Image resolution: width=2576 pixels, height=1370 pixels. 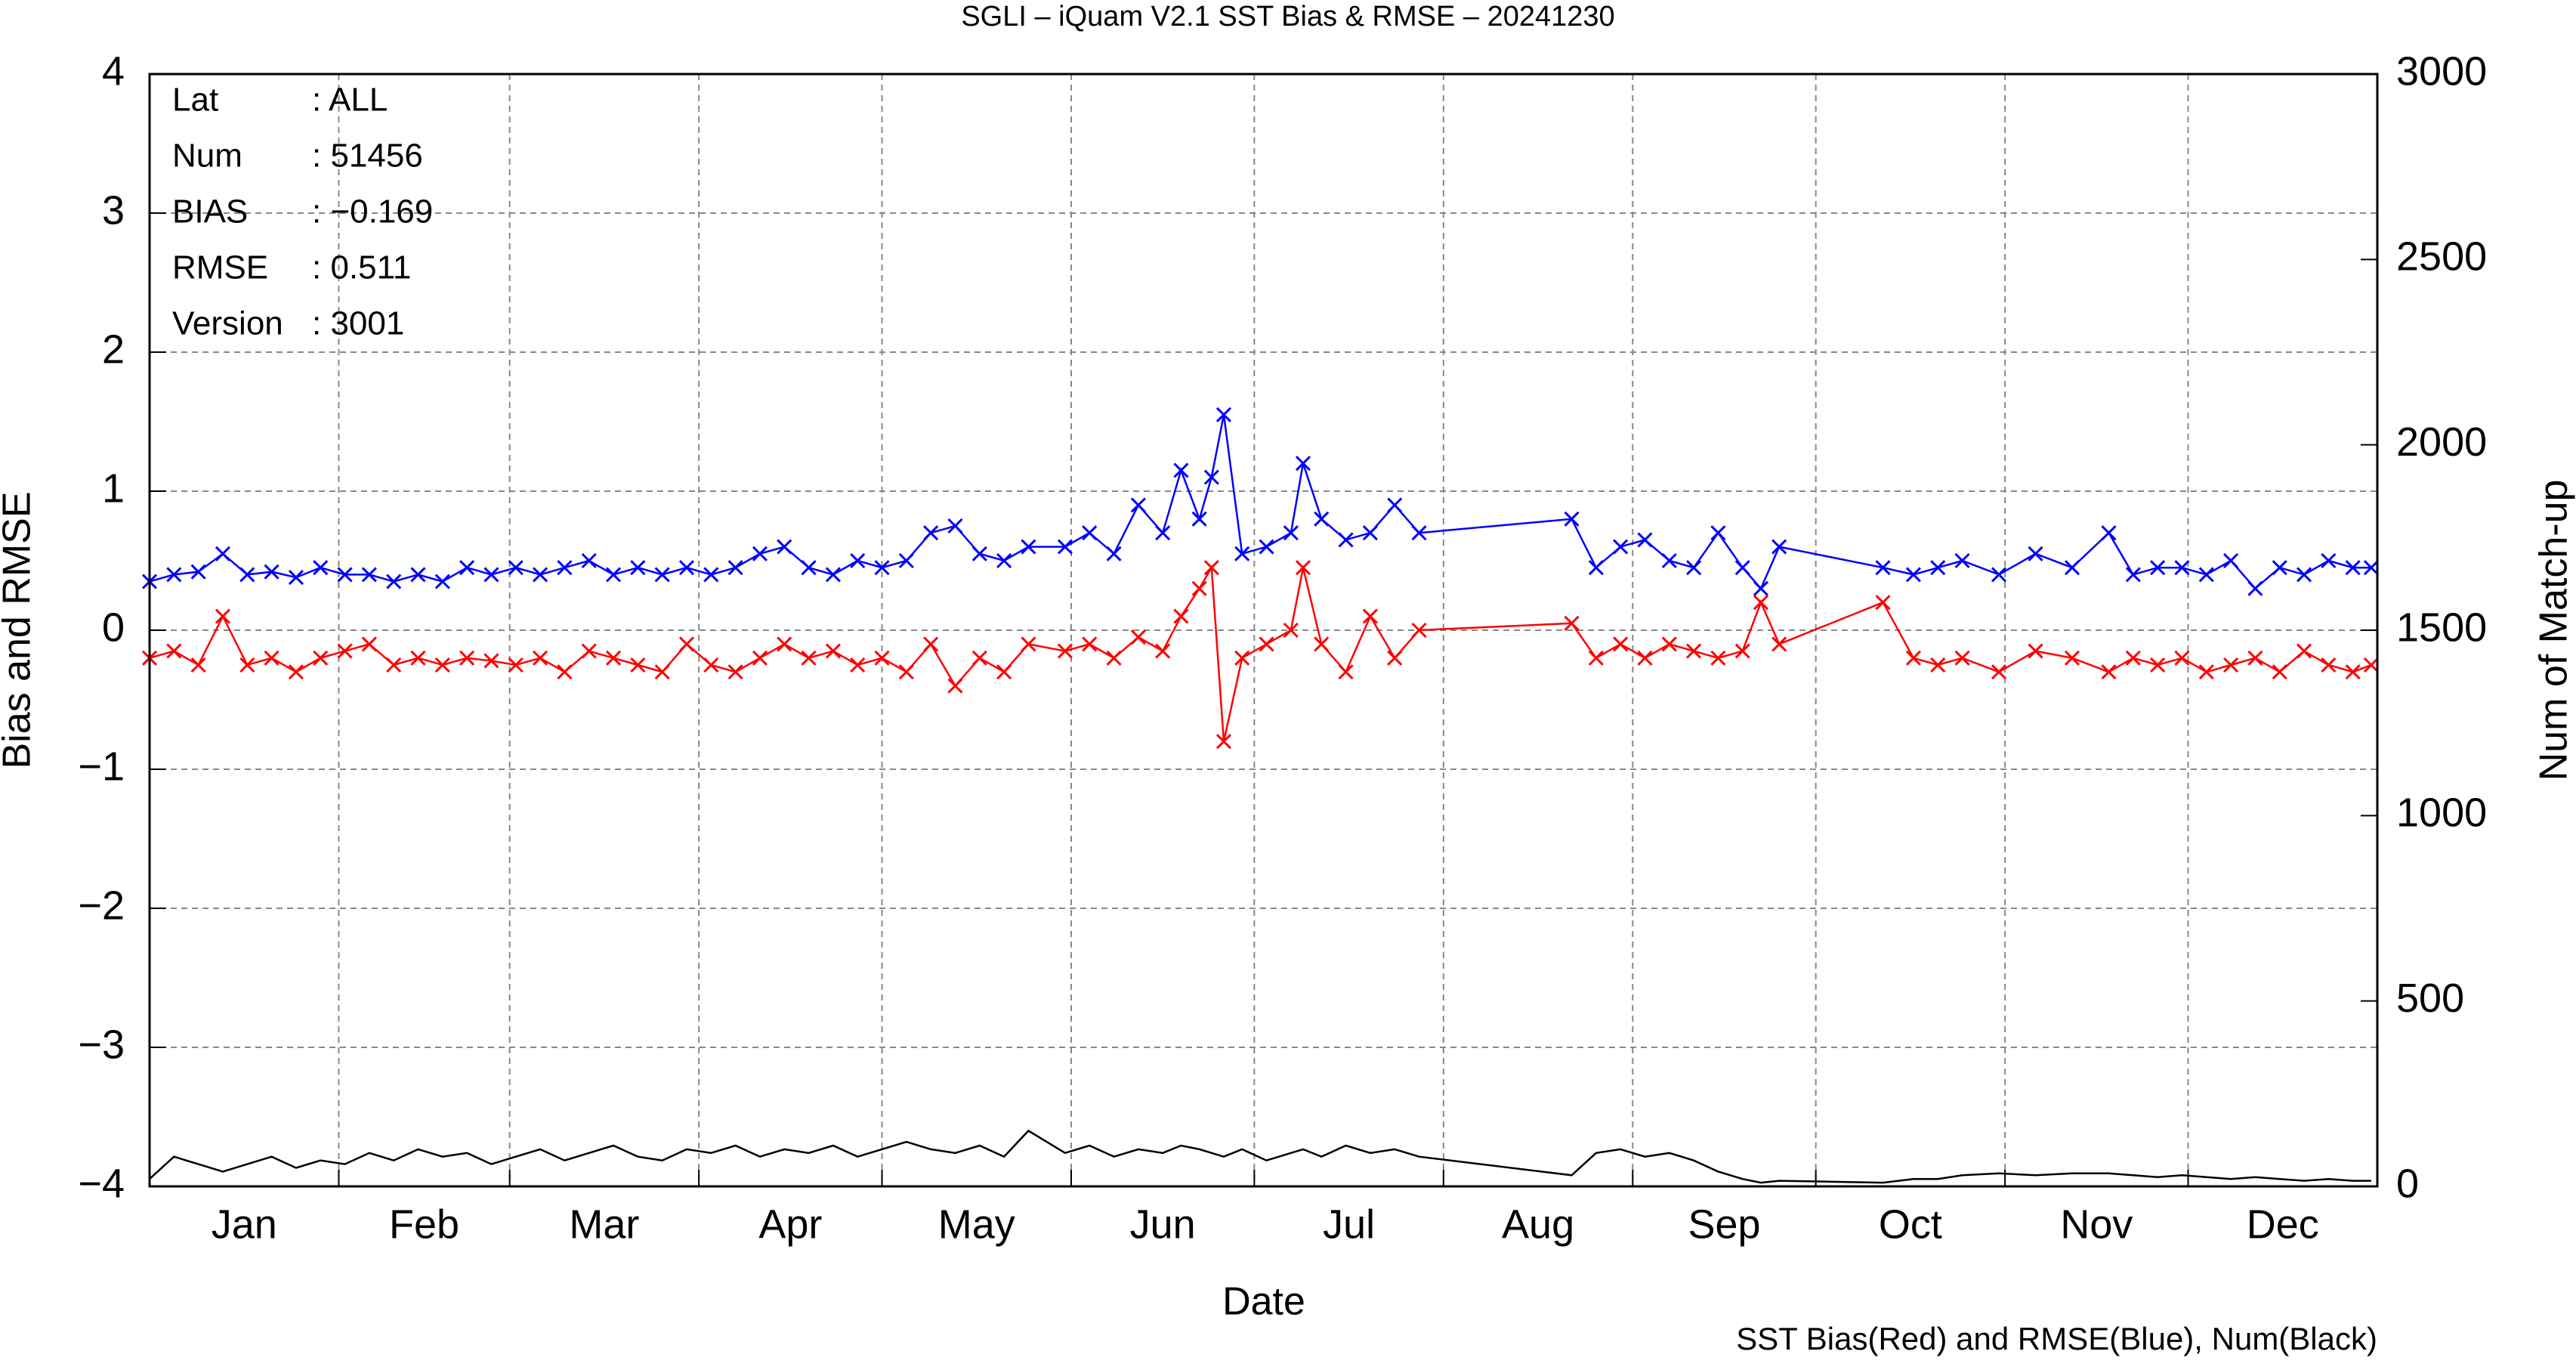 What do you see at coordinates (358, 323) in the screenshot?
I see `info-value: : 3001` at bounding box center [358, 323].